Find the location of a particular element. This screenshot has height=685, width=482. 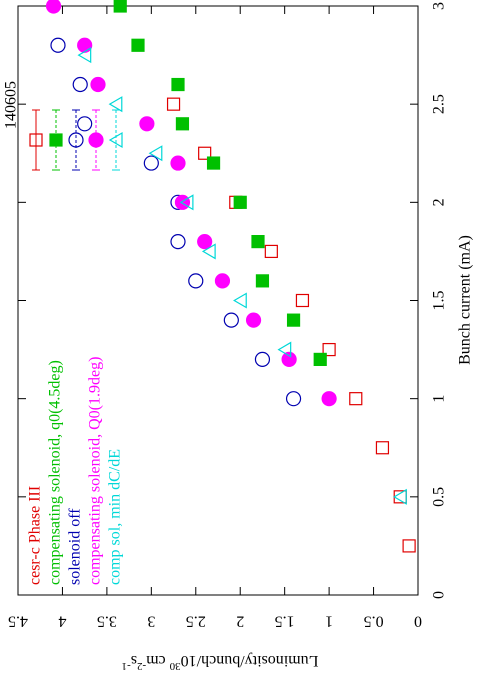

y-tick-label: 4.5 is located at coordinates (18, 620).